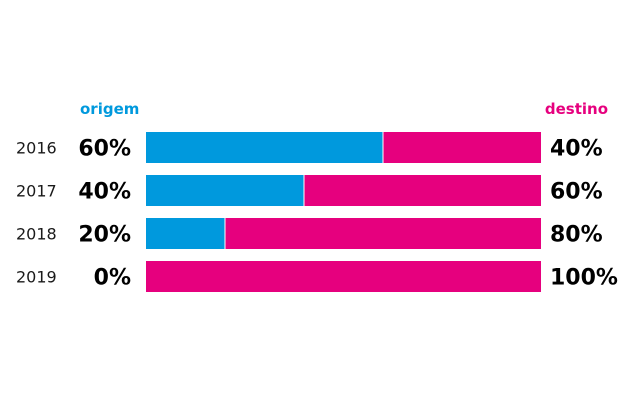 This screenshot has width=640, height=400. What do you see at coordinates (104, 235) in the screenshot?
I see `value-label-origem-2018: 20%` at bounding box center [104, 235].